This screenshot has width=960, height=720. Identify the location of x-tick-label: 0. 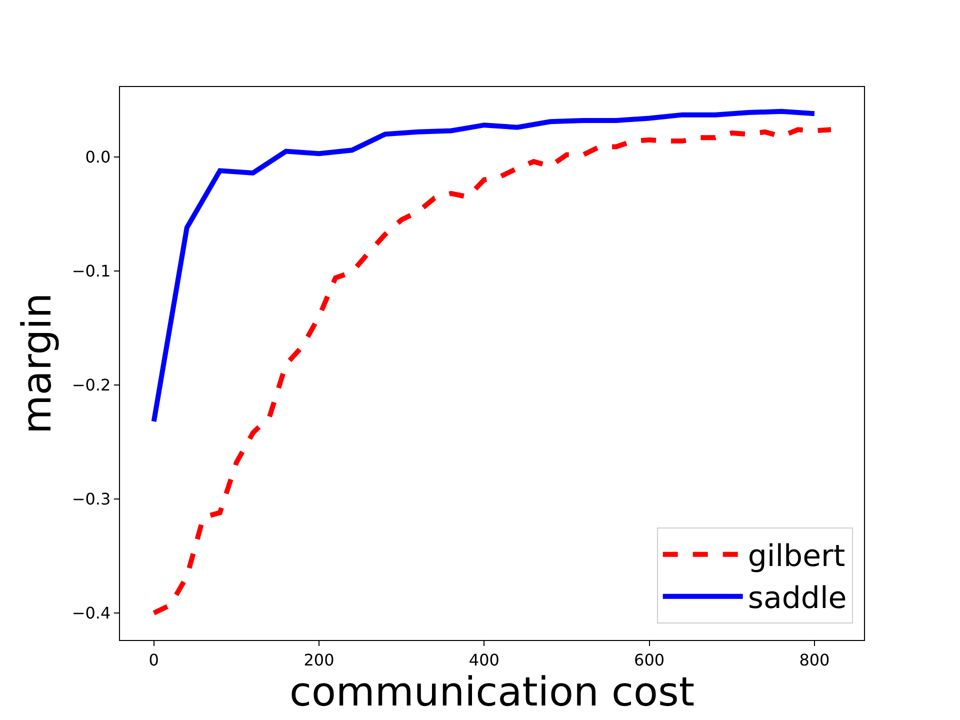
(153, 660).